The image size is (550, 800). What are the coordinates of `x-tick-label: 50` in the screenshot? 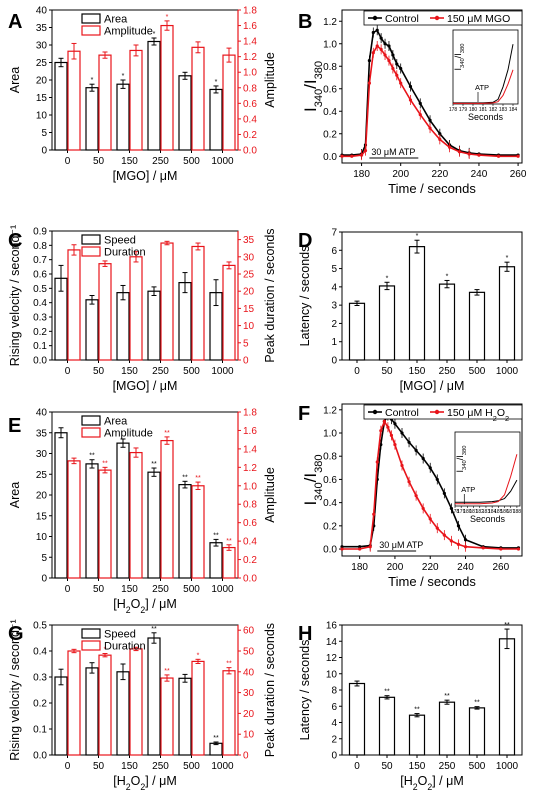 It's located at (99, 589).